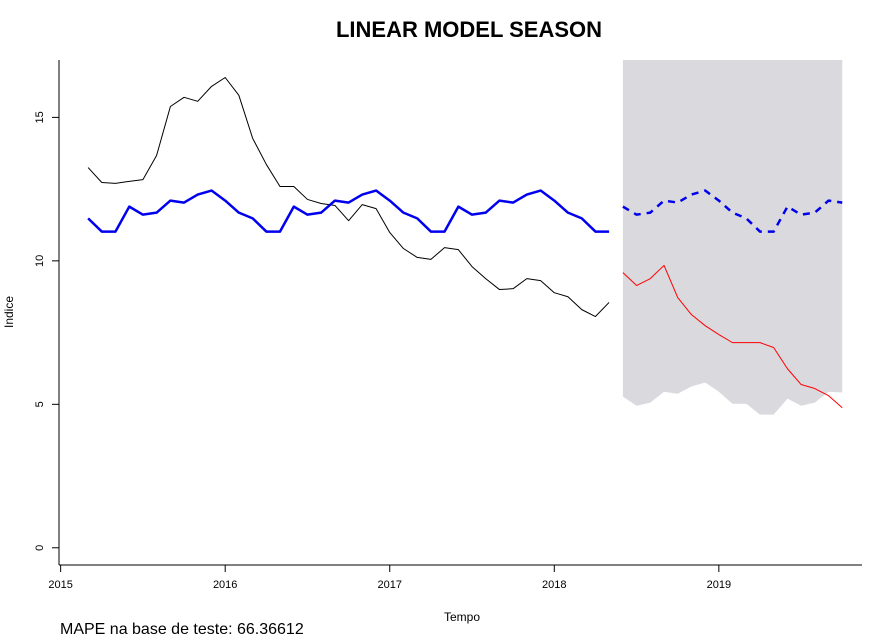  What do you see at coordinates (732, 237) in the screenshot?
I see `prediction-interval` at bounding box center [732, 237].